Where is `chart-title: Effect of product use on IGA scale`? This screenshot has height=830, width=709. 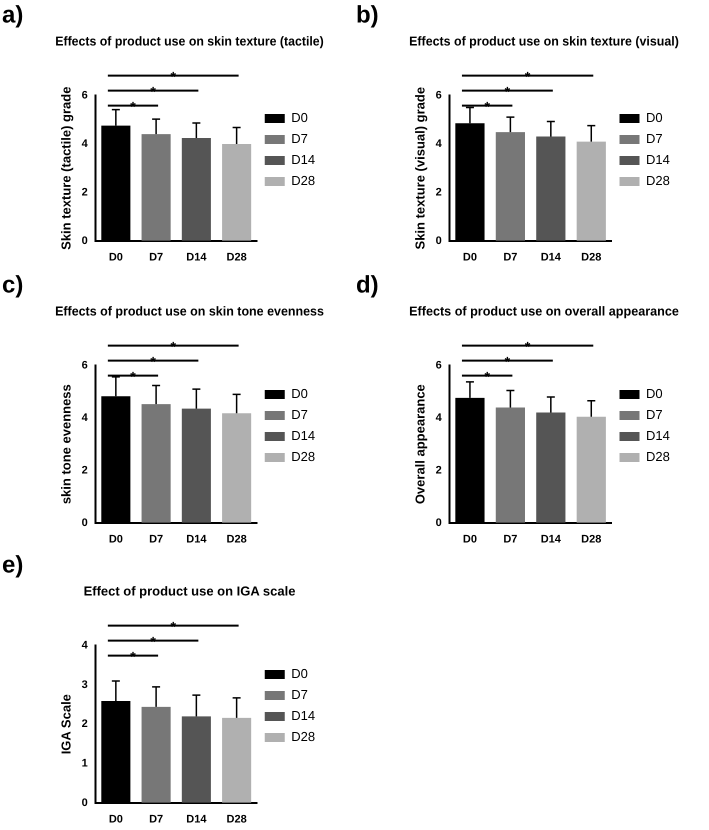
chart-title: Effect of product use on IGA scale is located at coordinates (190, 590).